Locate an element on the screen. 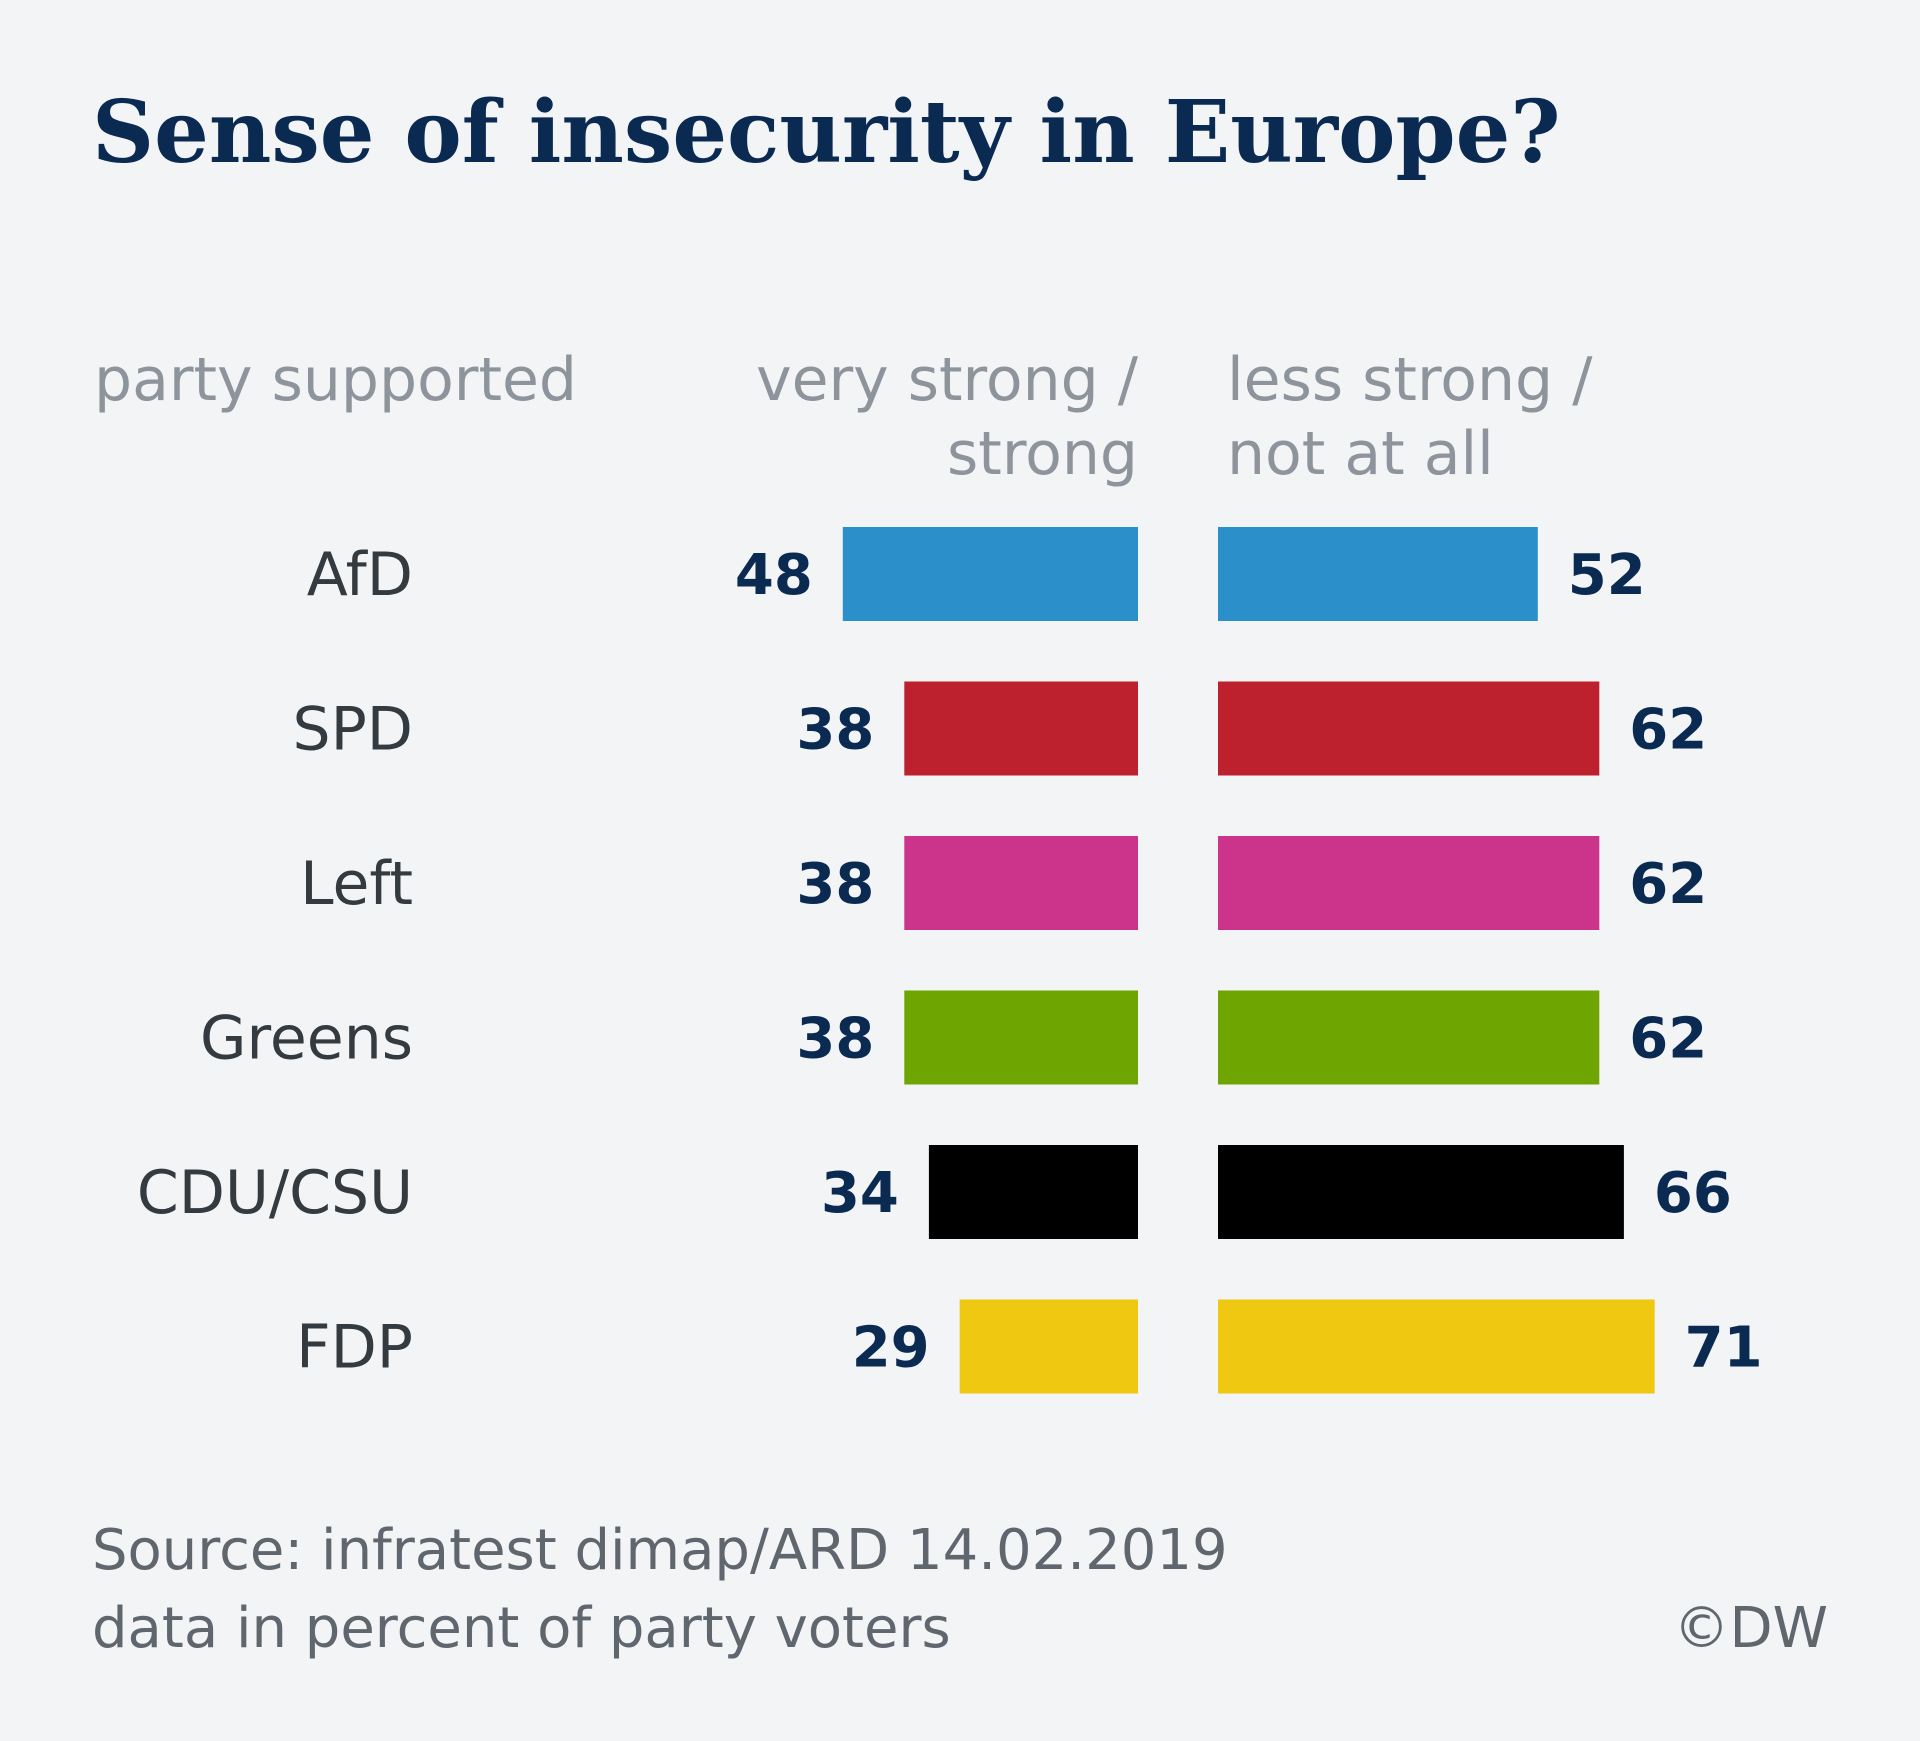 This screenshot has height=1741, width=1920. value-label-less-left: 62 is located at coordinates (1668, 884).